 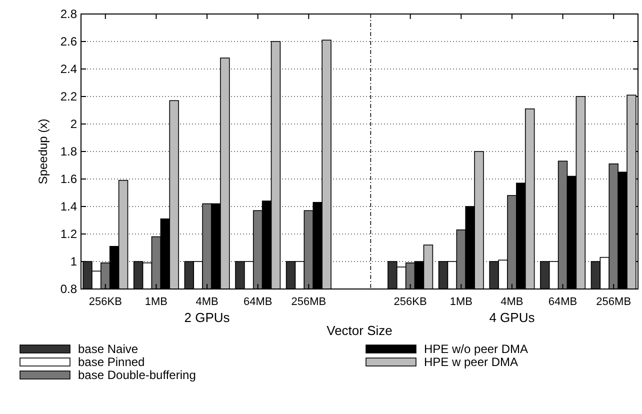 What do you see at coordinates (476, 349) in the screenshot?
I see `legend-label: HPE w/o peer DMA` at bounding box center [476, 349].